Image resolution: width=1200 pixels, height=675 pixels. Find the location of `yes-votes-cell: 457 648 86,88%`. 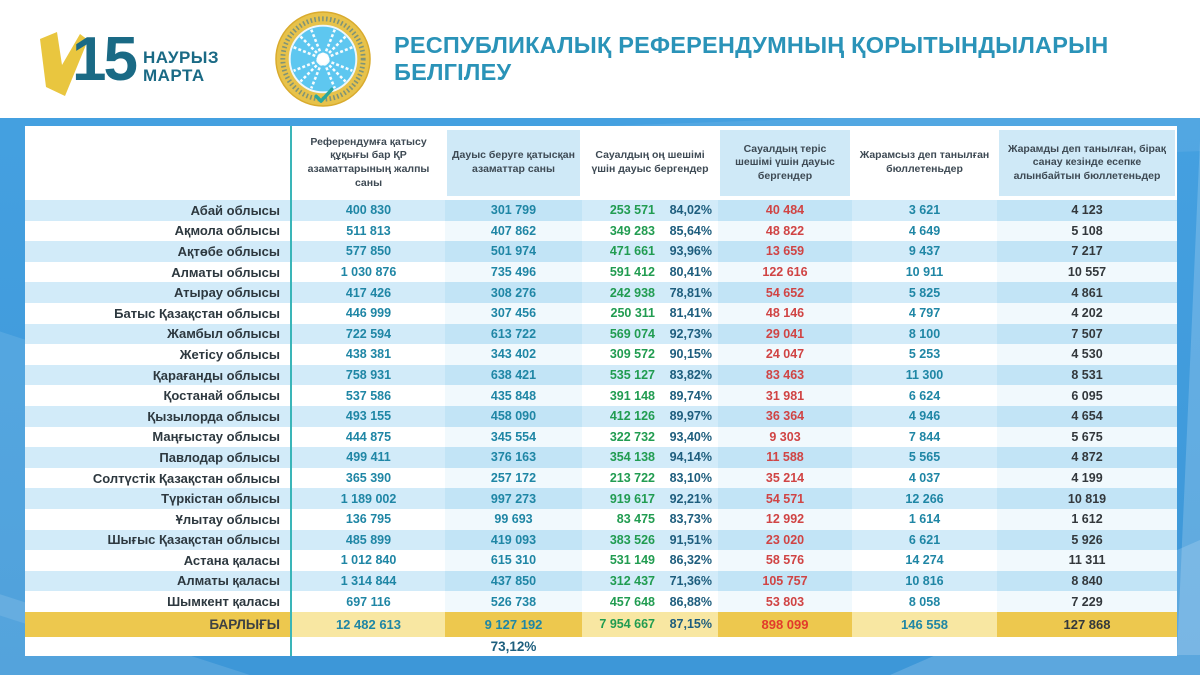

yes-votes-cell: 457 648 86,88% is located at coordinates (650, 601).